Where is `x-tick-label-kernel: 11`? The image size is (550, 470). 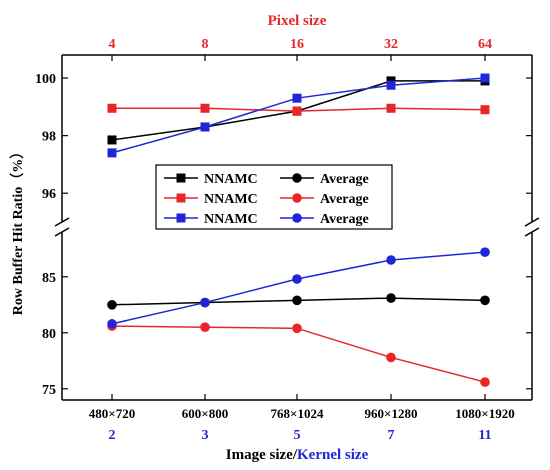
x-tick-label-kernel: 11 is located at coordinates (484, 435).